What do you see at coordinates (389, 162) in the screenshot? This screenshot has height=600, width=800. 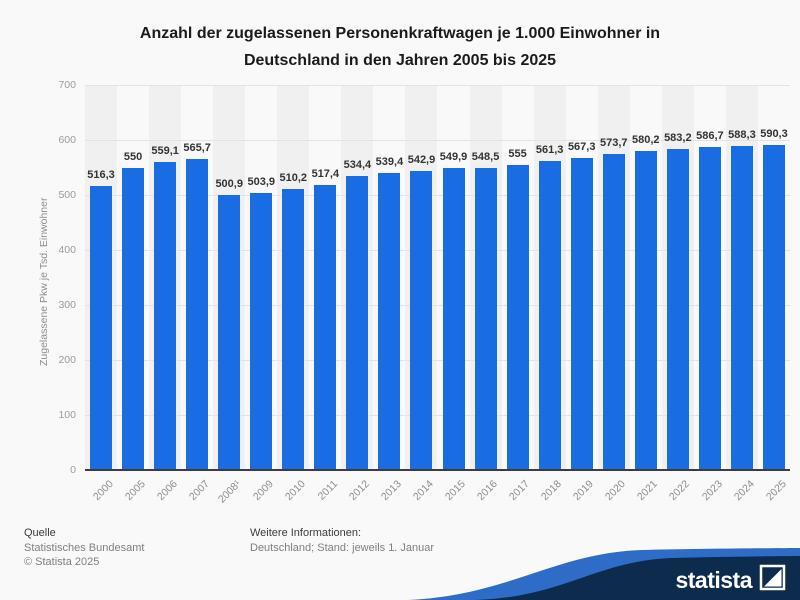 I see `bar-value-label: 539,4` at bounding box center [389, 162].